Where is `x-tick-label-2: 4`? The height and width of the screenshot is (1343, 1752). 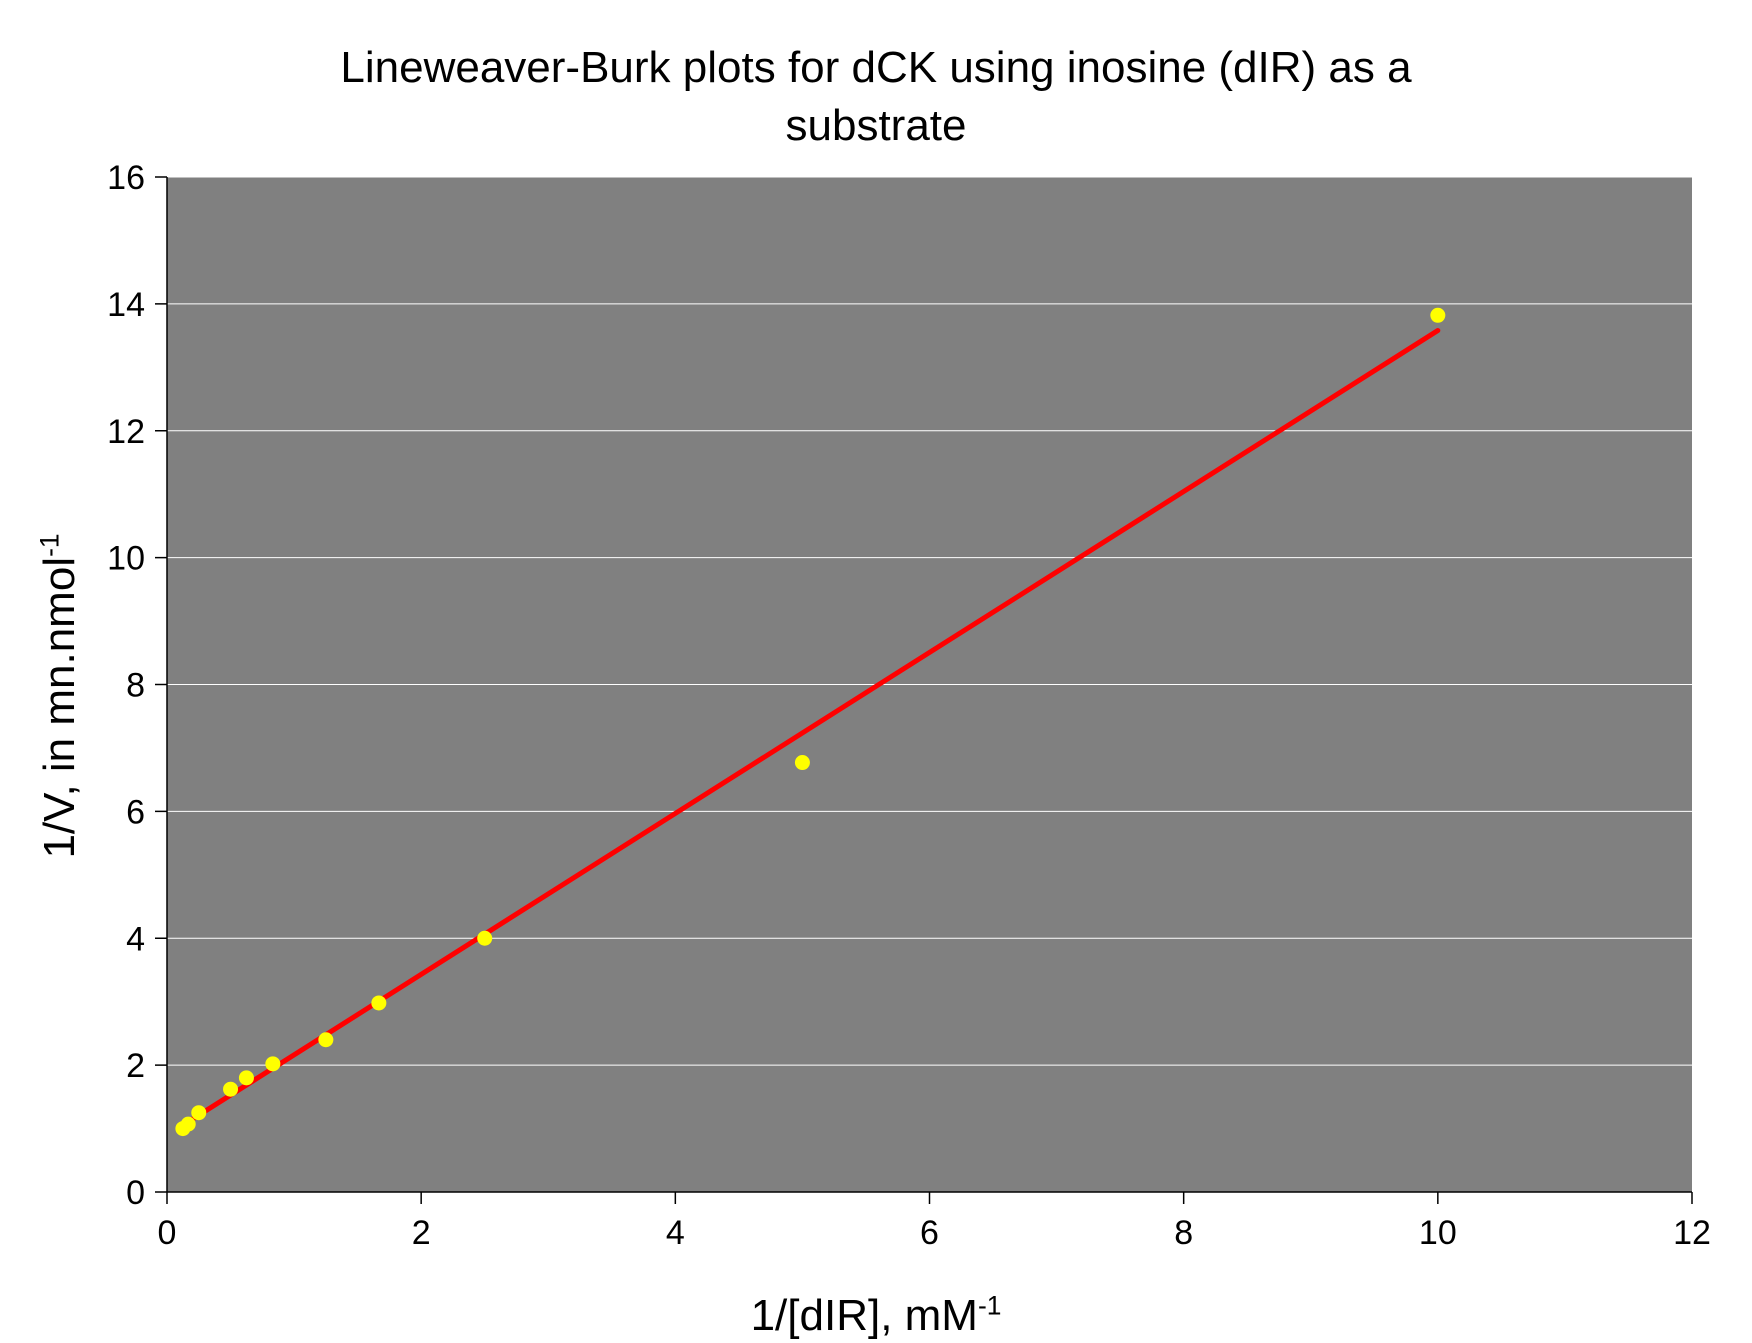
x-tick-label-2: 4 is located at coordinates (675, 1233).